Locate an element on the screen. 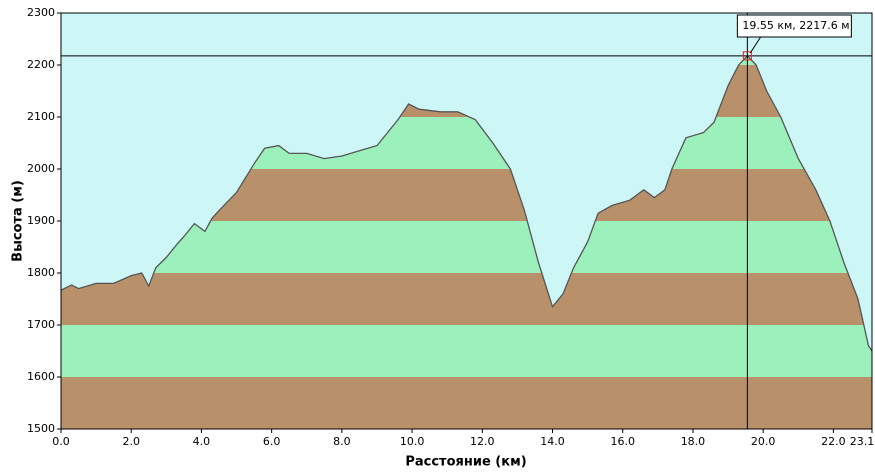 This screenshot has height=474, width=875. x-tick-label: 12.0 is located at coordinates (482, 441).